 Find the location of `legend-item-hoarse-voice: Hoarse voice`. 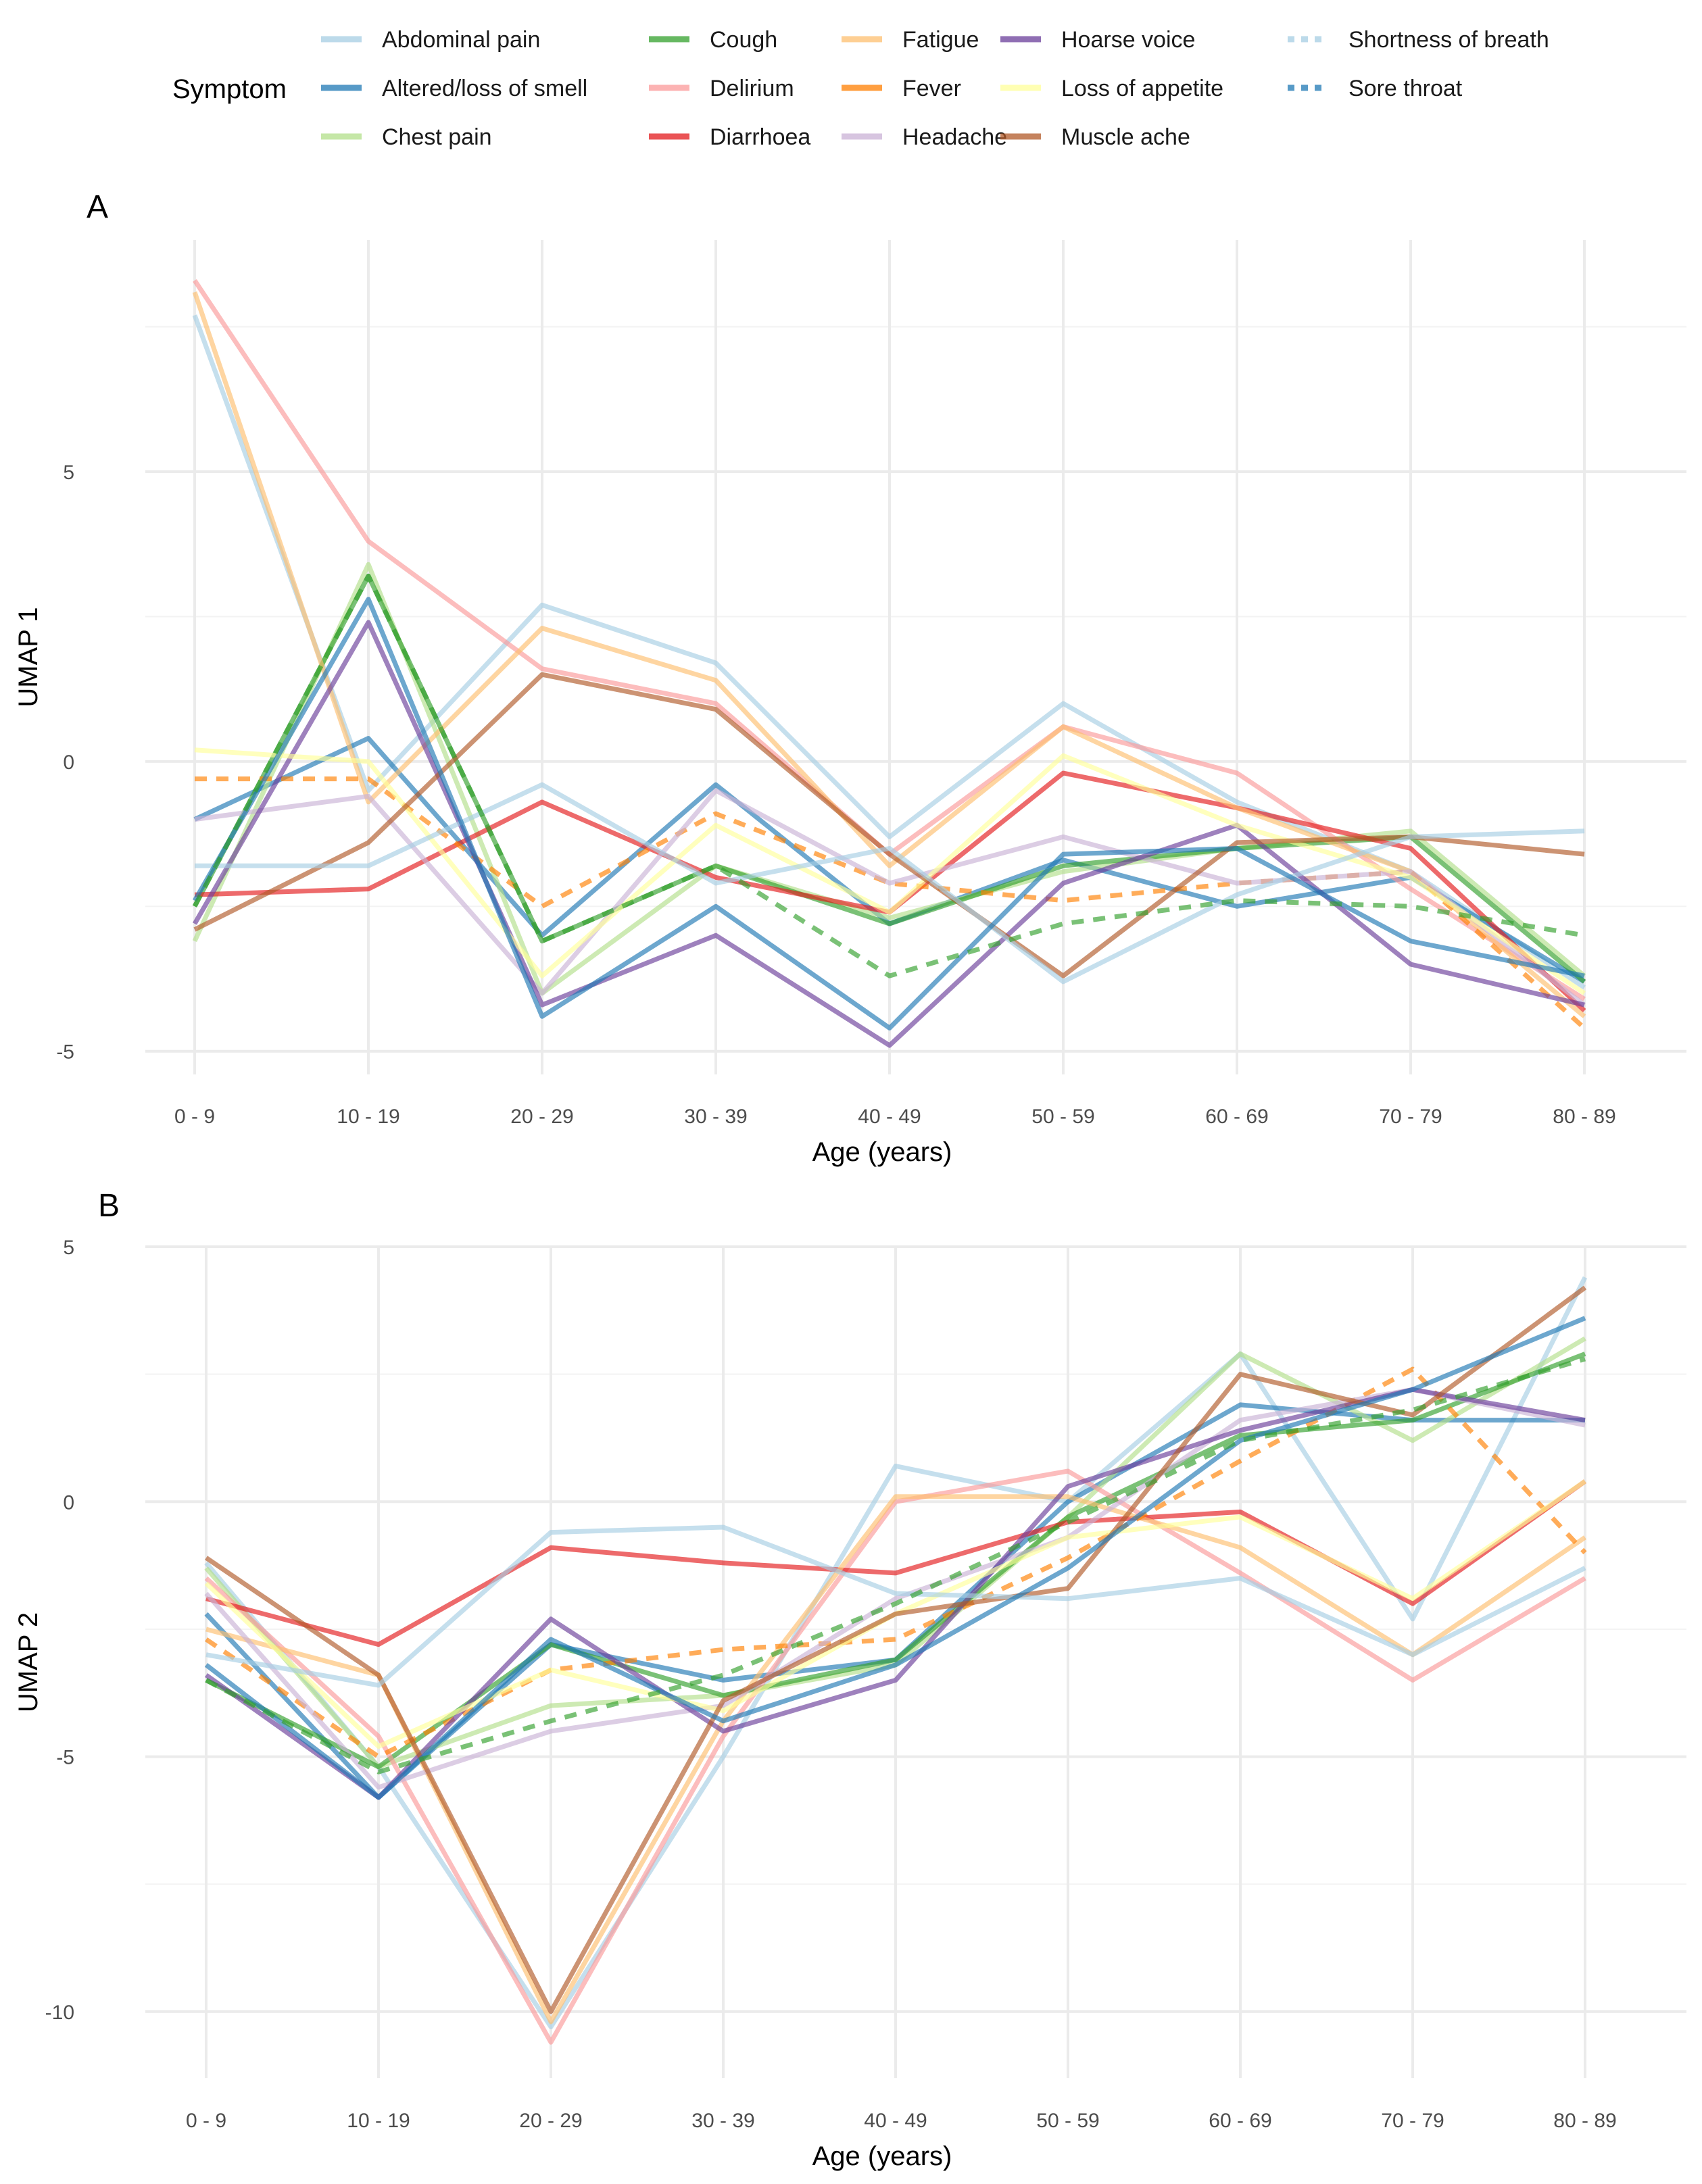

legend-item-hoarse-voice: Hoarse voice is located at coordinates (1097, 40).